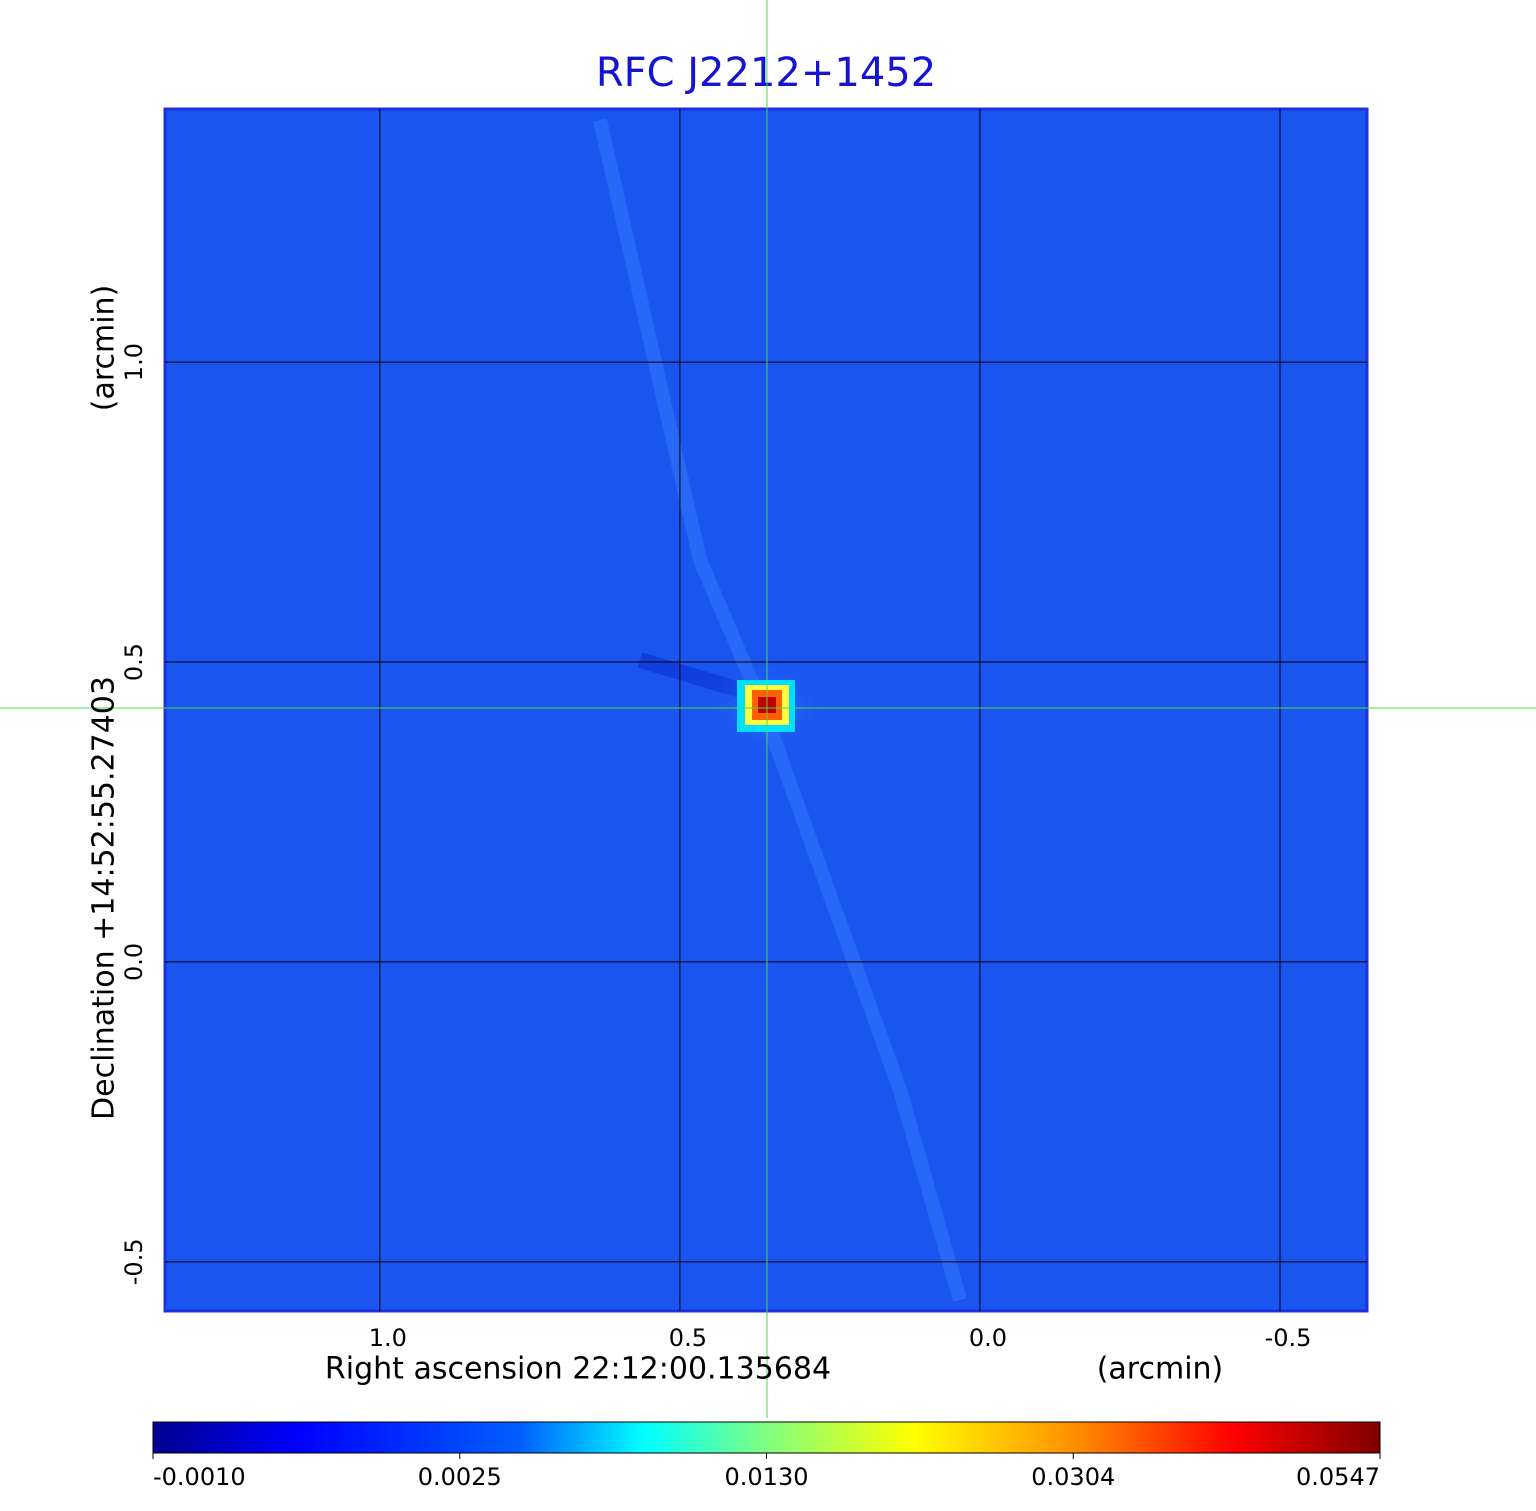 The width and height of the screenshot is (1536, 1511). What do you see at coordinates (104, 348) in the screenshot?
I see `y-axis-unit: (arcmin)` at bounding box center [104, 348].